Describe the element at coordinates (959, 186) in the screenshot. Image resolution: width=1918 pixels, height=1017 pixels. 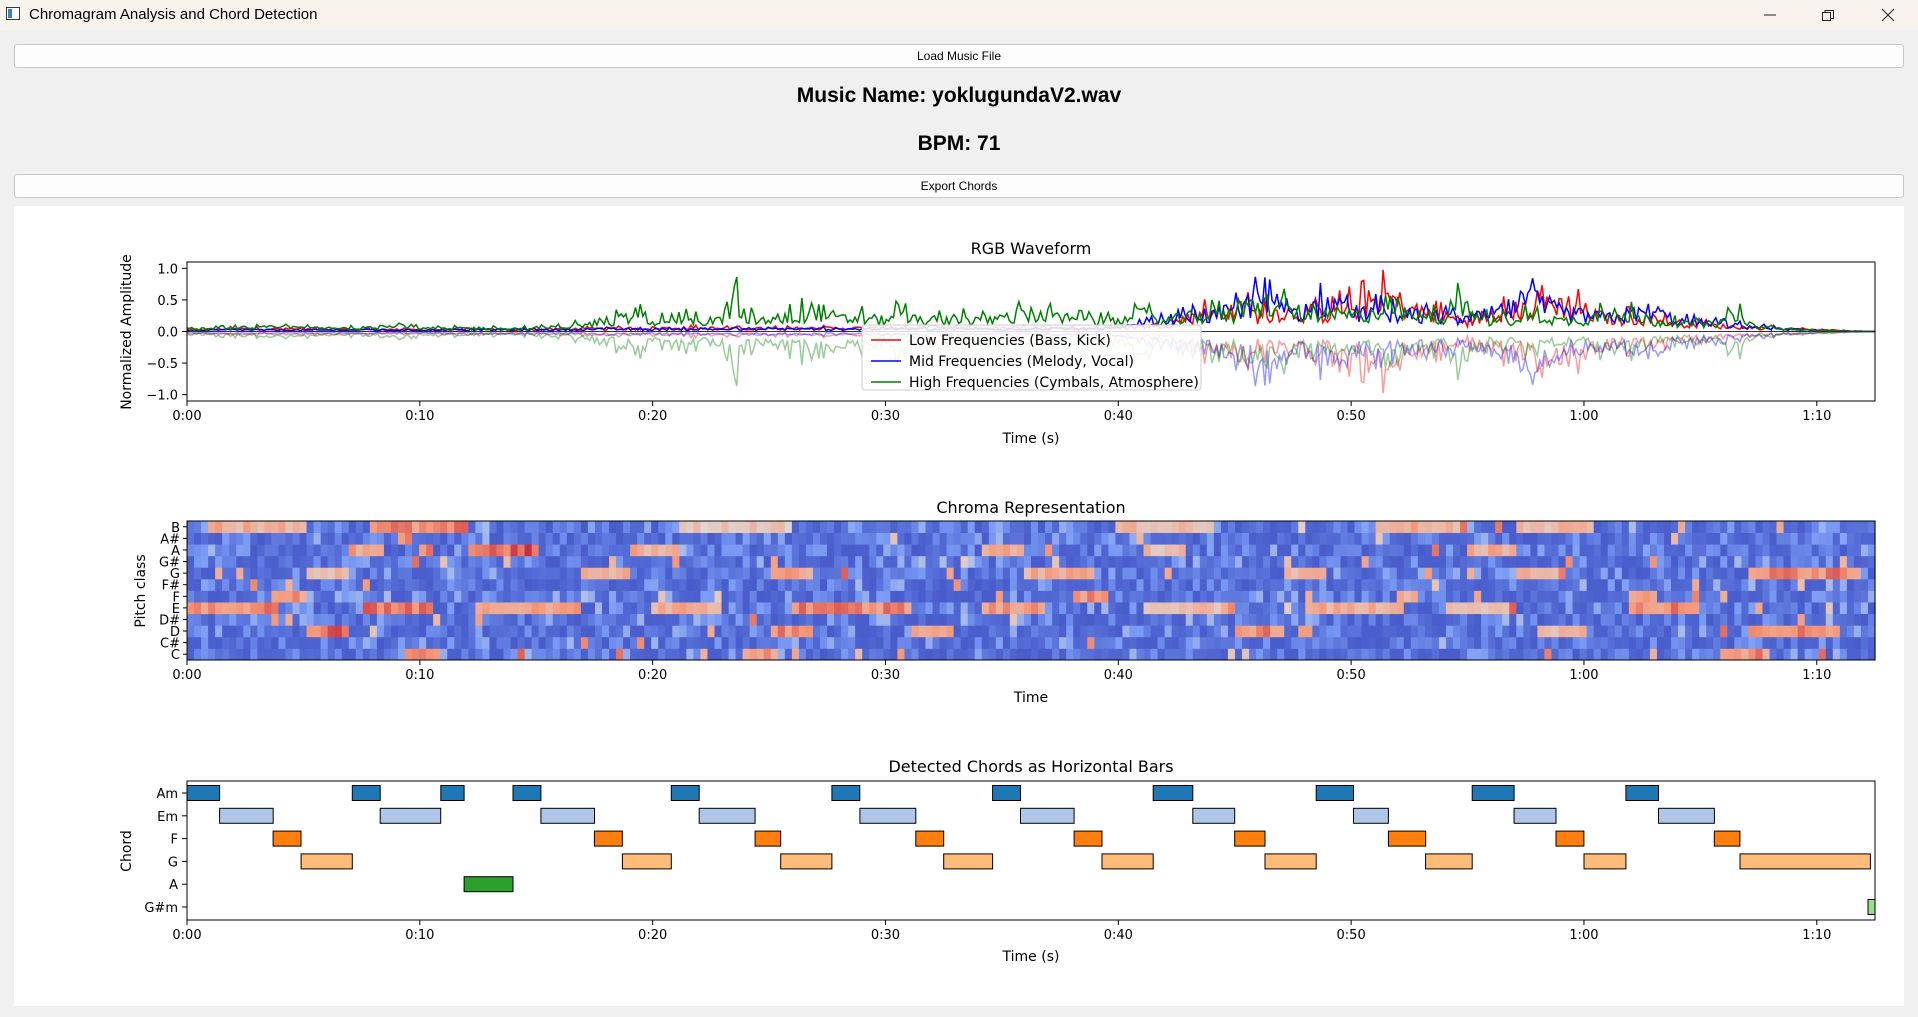
I see `export-chords-button: Export Chords` at that location.